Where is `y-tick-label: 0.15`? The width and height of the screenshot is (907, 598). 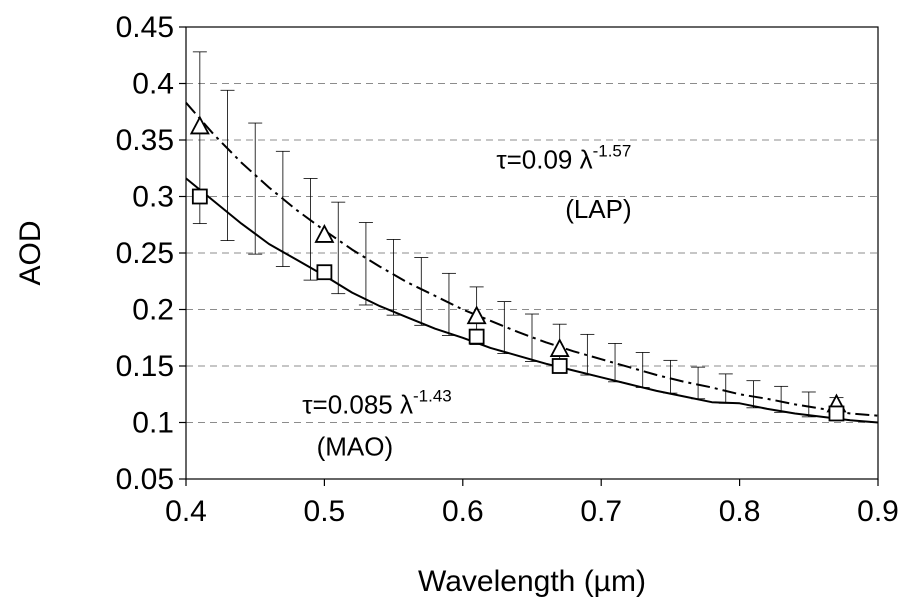
y-tick-label: 0.15 is located at coordinates (145, 366).